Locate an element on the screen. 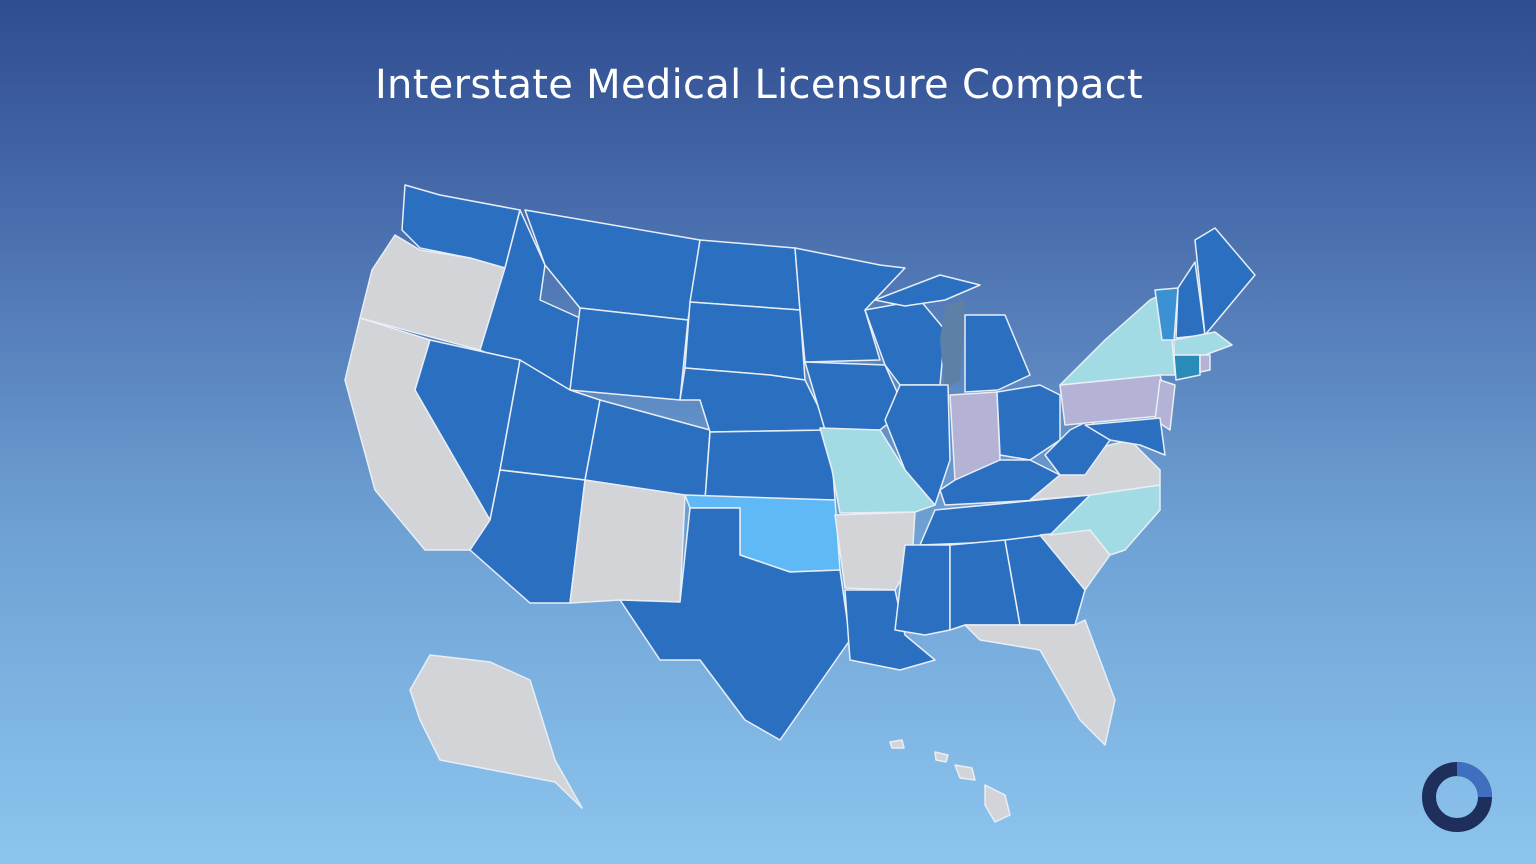 The image size is (1536, 864). title: Interstate Medical Licensure Compact is located at coordinates (759, 85).